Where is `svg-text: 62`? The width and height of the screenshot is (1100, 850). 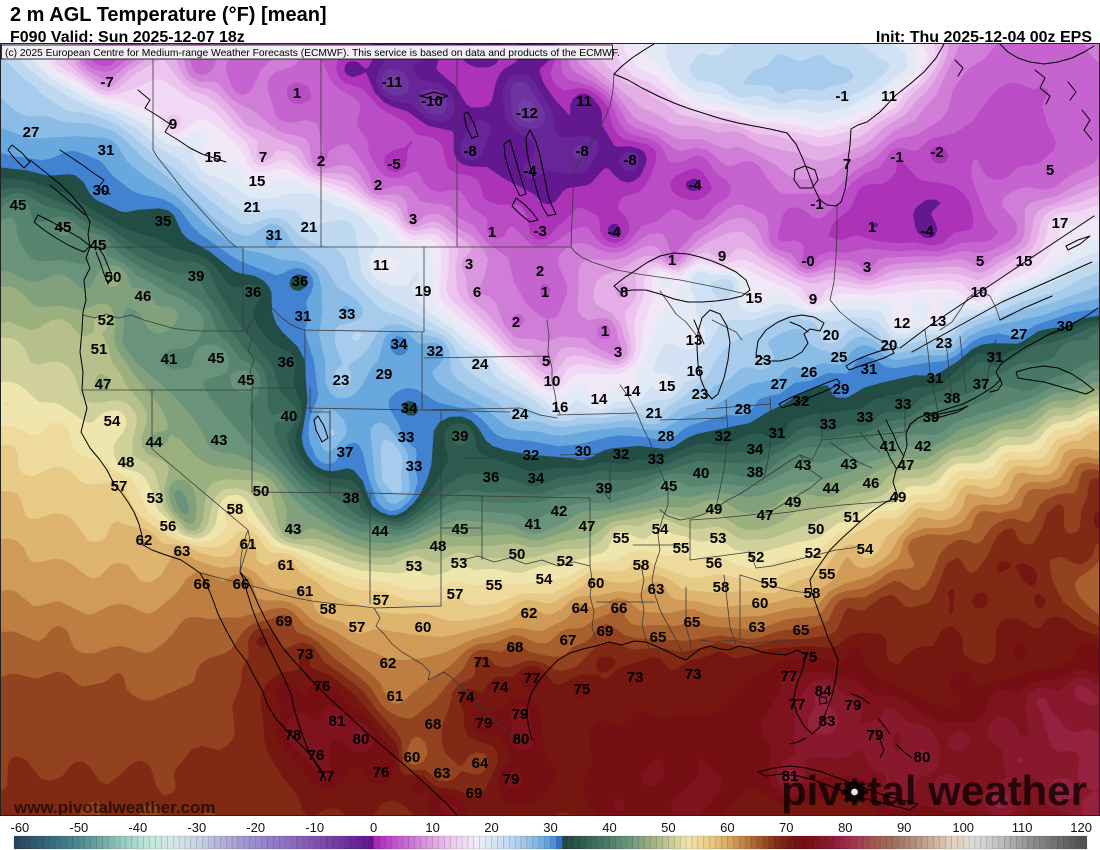 svg-text: 62 is located at coordinates (144, 540).